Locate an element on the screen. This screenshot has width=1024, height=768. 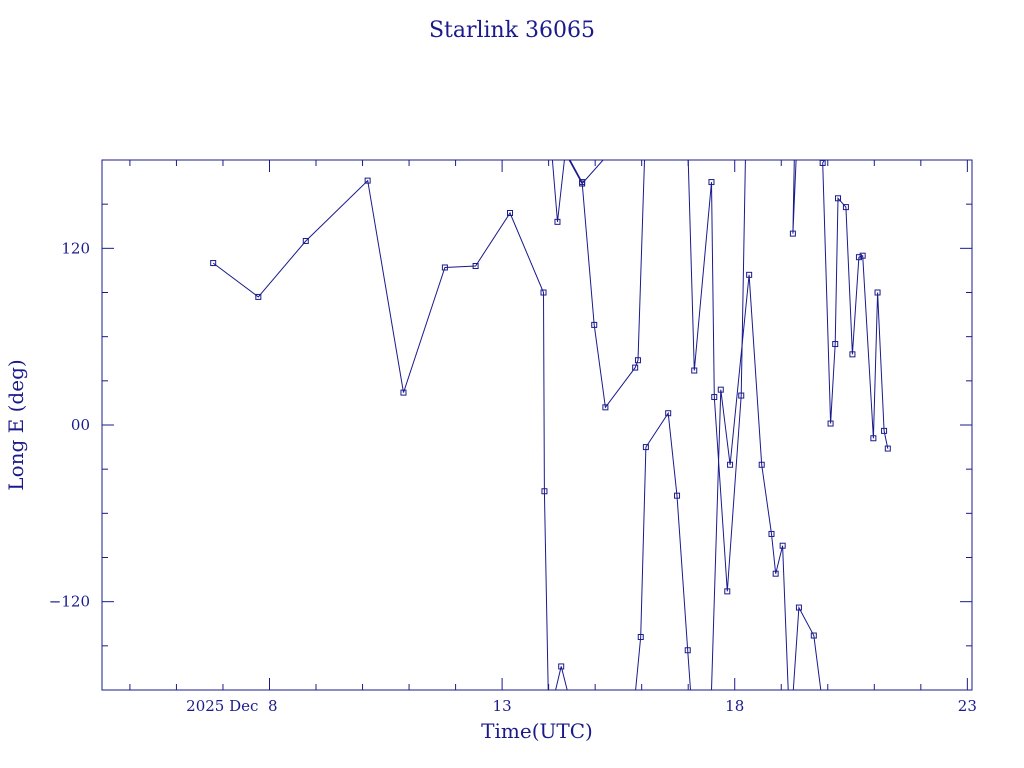
x-axis-title: Time(UTC) is located at coordinates (537, 731).